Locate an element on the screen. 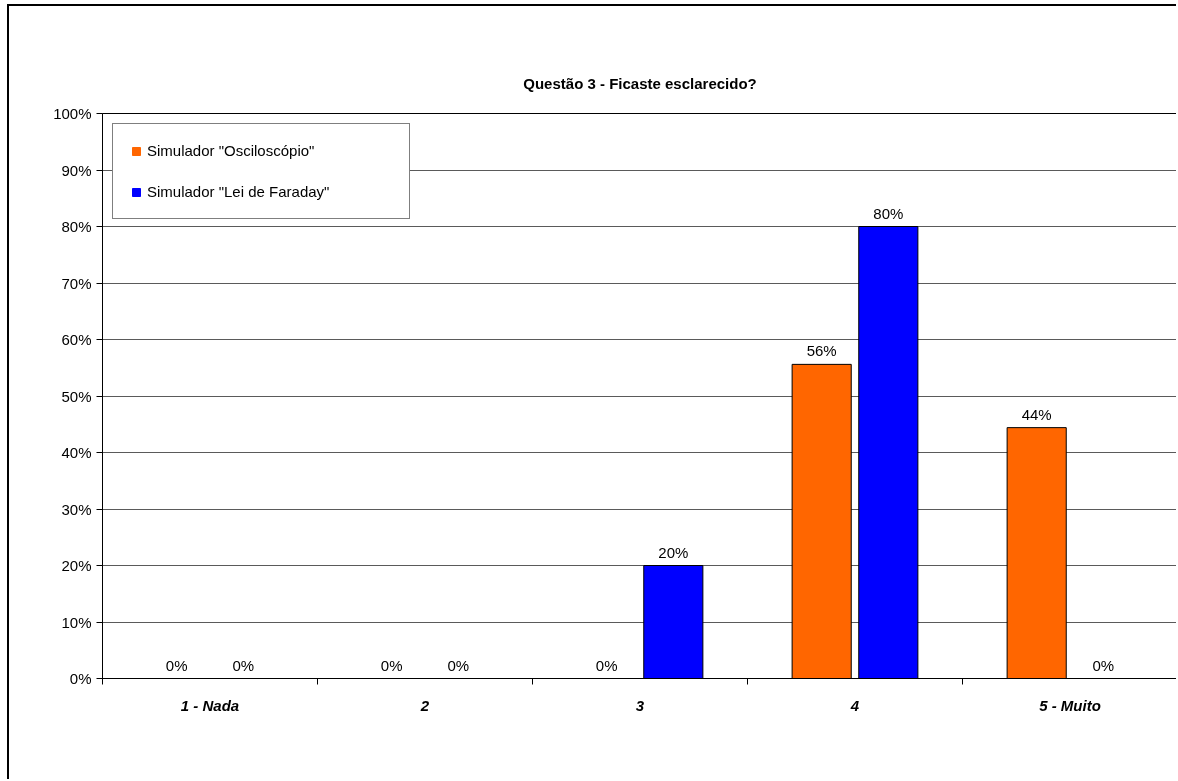  x-tick-label: 2 is located at coordinates (424, 705).